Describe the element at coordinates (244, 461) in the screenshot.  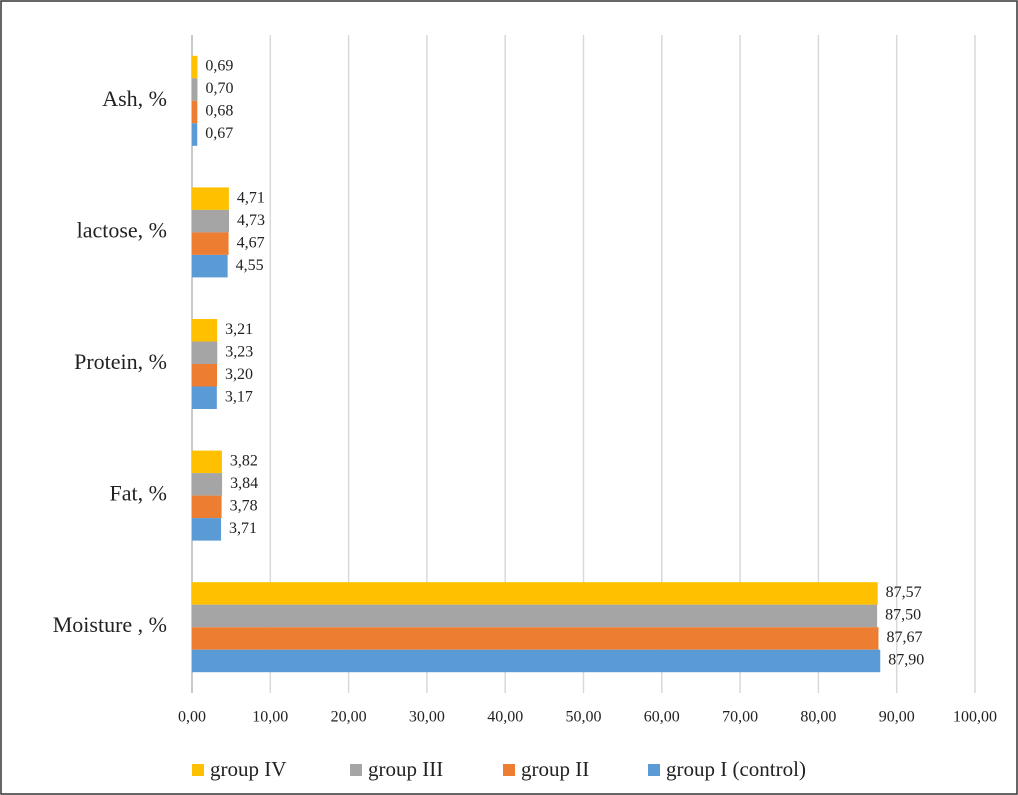
I see `value-label: 3,82` at that location.